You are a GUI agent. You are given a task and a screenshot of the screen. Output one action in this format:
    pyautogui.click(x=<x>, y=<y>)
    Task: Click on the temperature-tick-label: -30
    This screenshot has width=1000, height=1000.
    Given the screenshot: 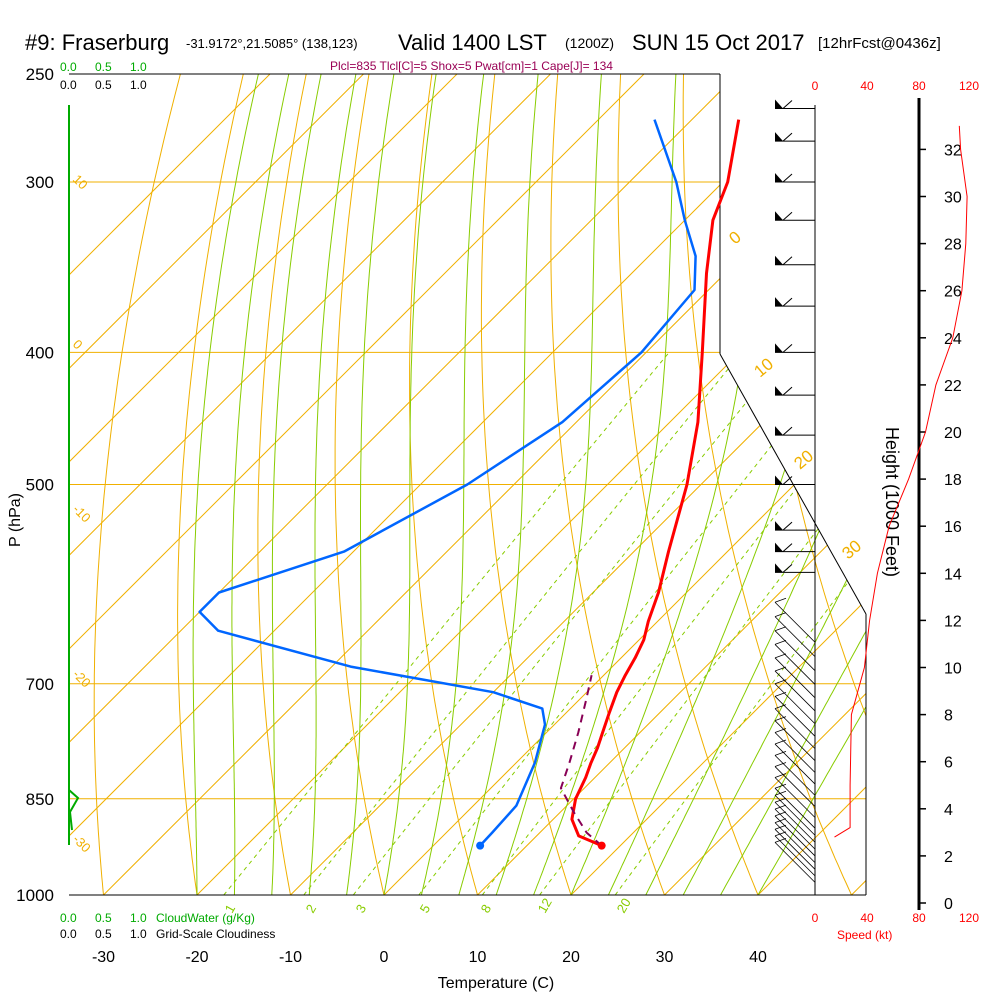 What is the action you would take?
    pyautogui.click(x=103, y=957)
    